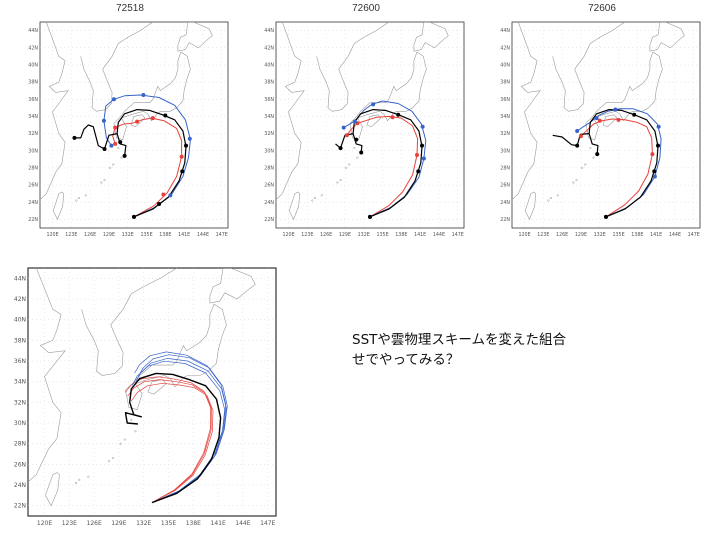  I want to click on map-body, so click(598, 121).